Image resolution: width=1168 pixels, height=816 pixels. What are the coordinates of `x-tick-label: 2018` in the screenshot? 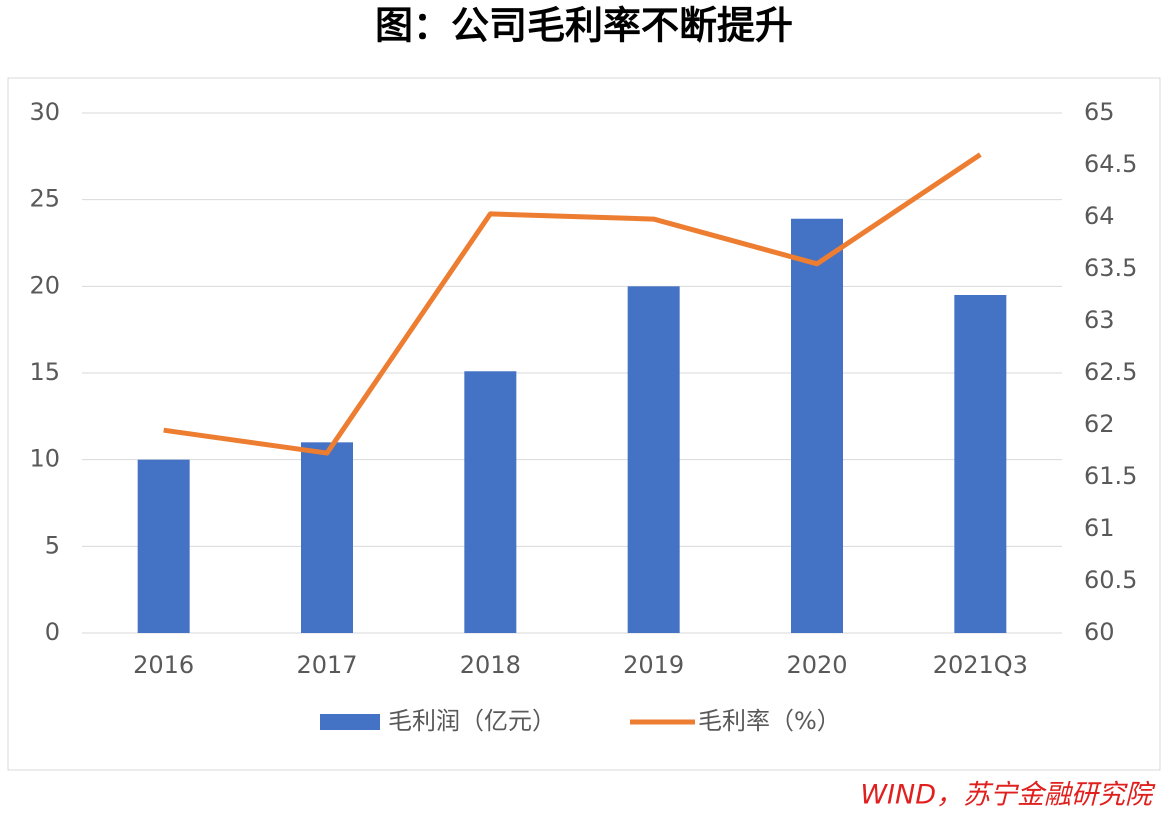 It's located at (490, 665).